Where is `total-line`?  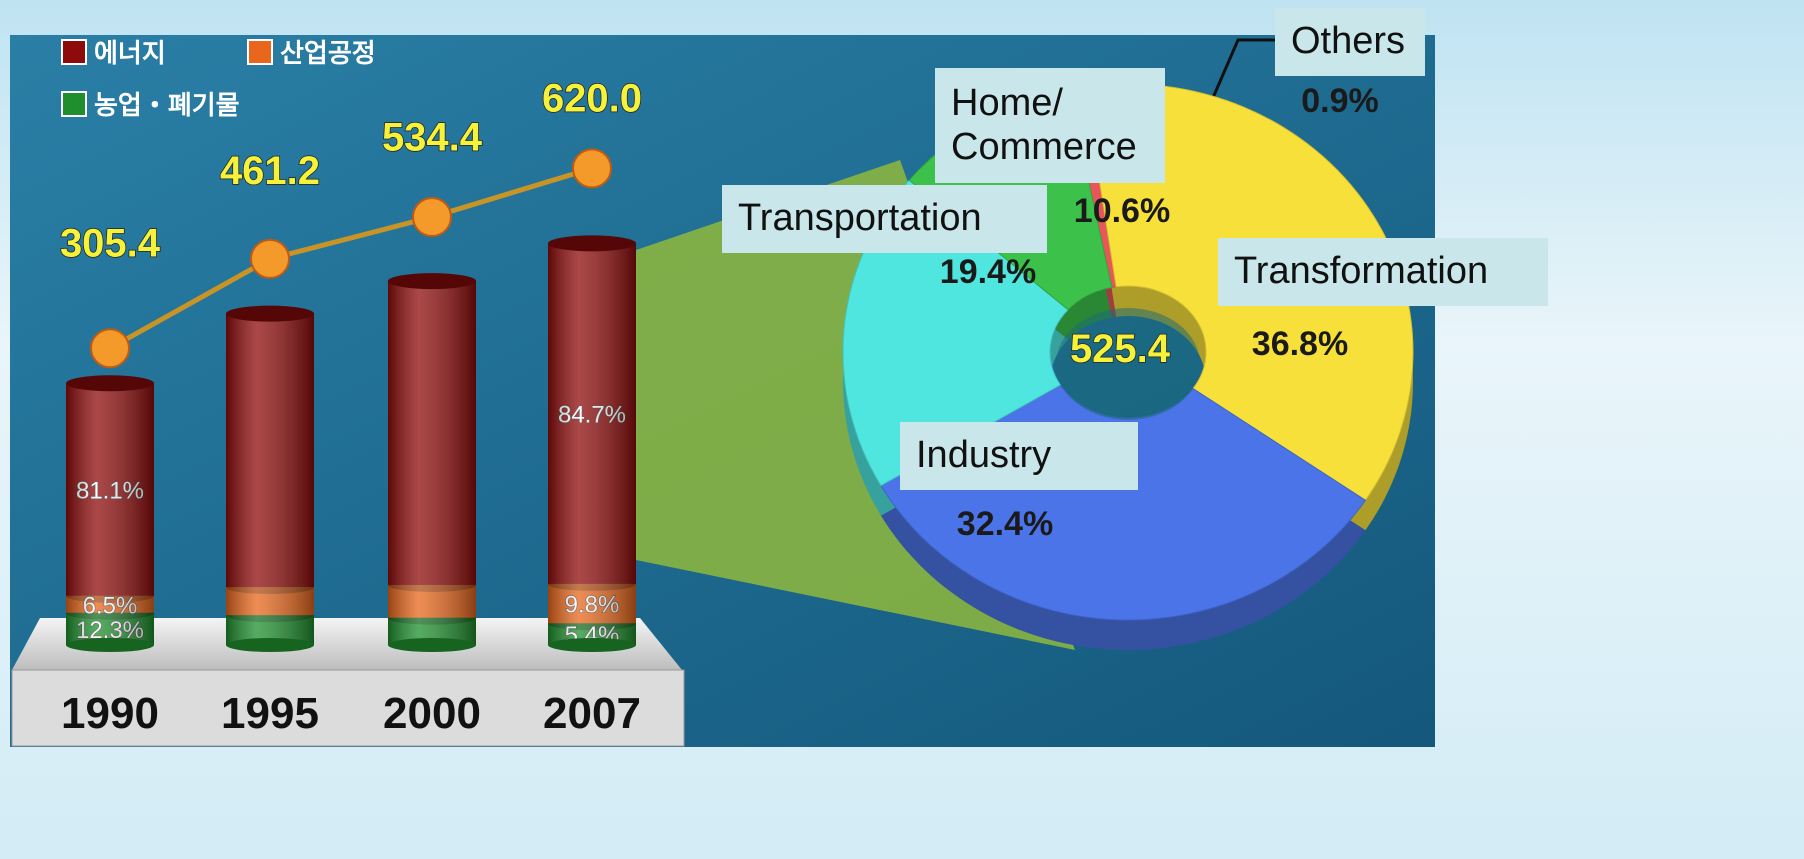
total-line is located at coordinates (350, 258).